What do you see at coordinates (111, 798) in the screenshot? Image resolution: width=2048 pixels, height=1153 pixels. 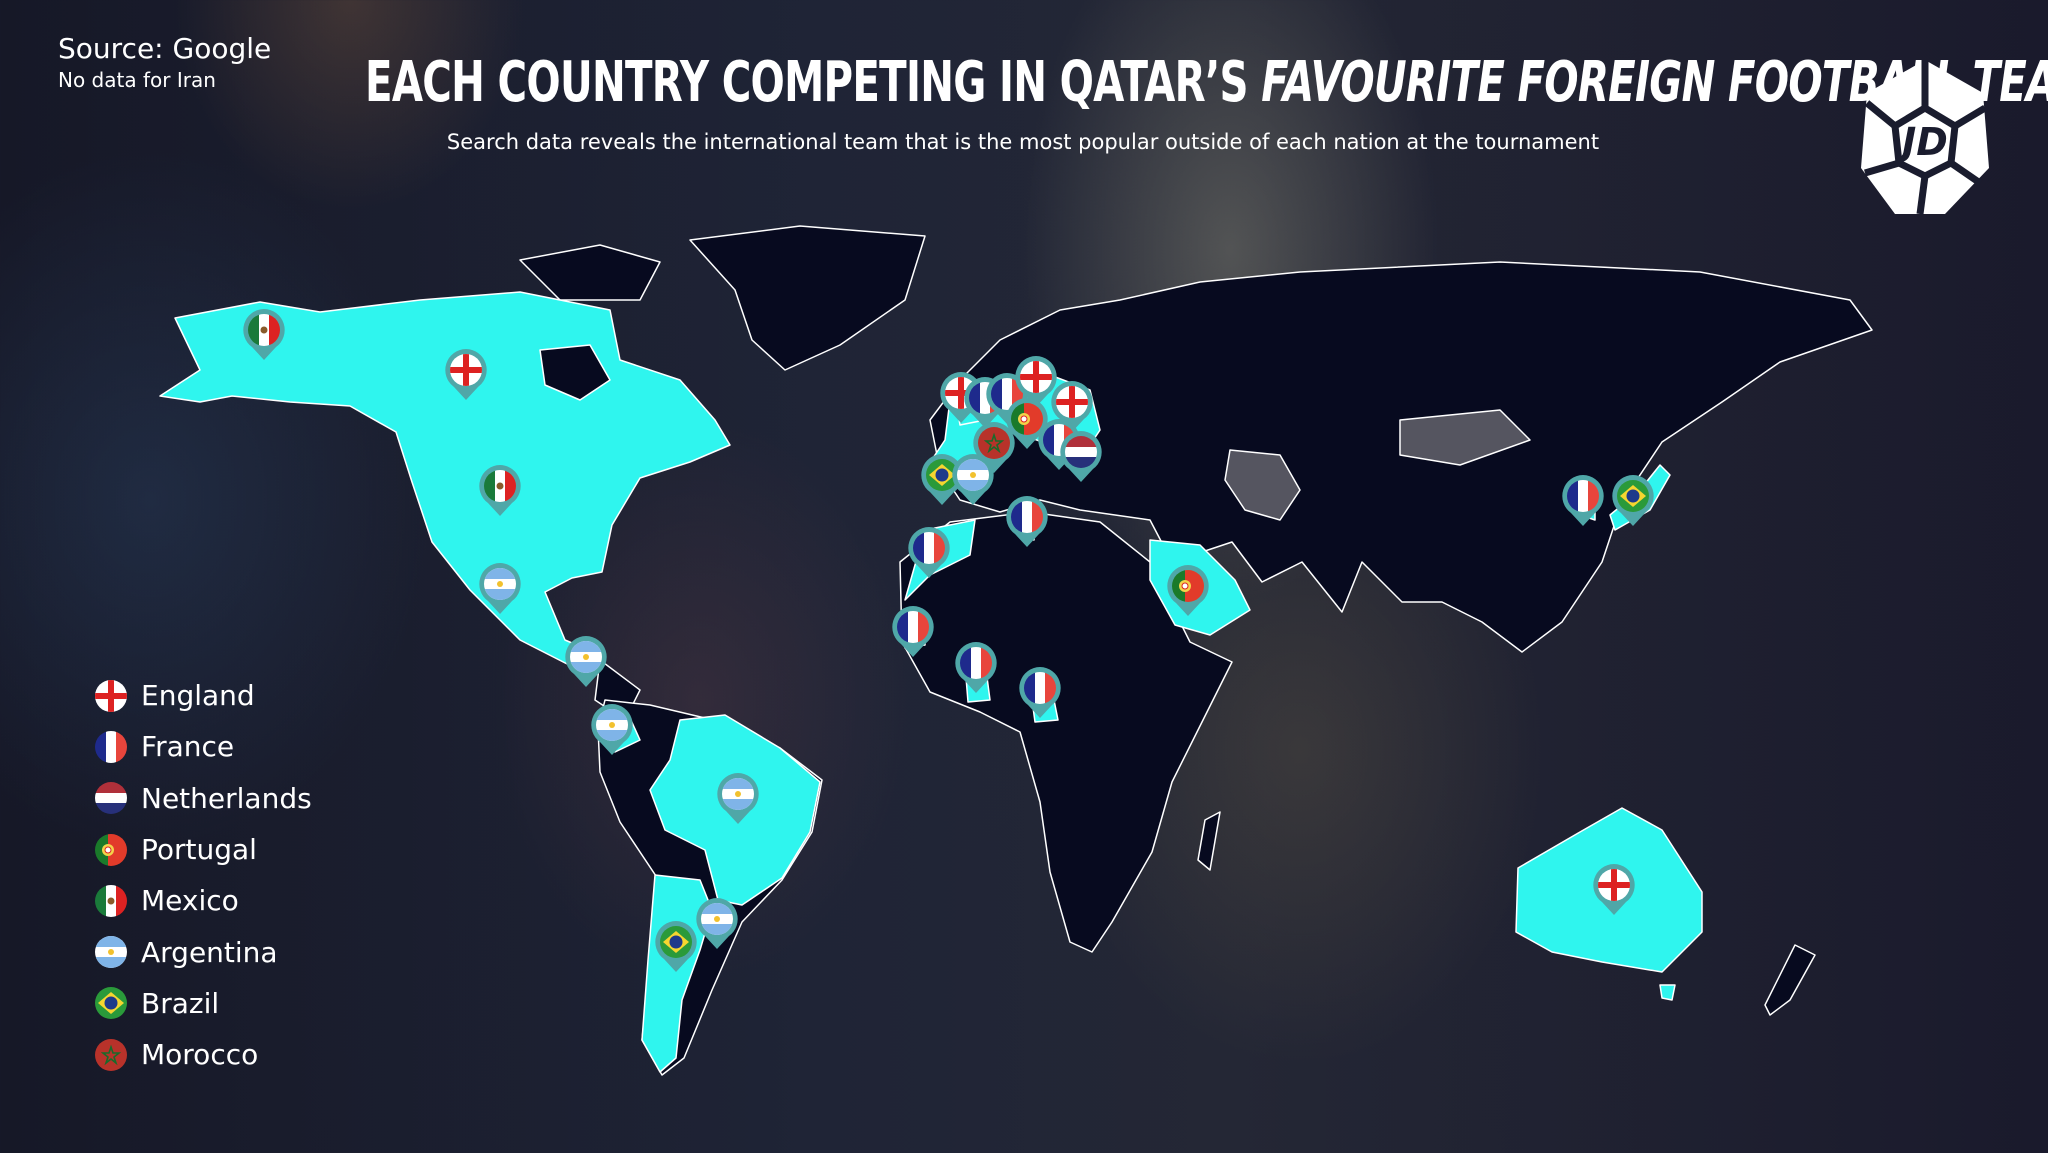 I see `netherlands-flag-icon` at bounding box center [111, 798].